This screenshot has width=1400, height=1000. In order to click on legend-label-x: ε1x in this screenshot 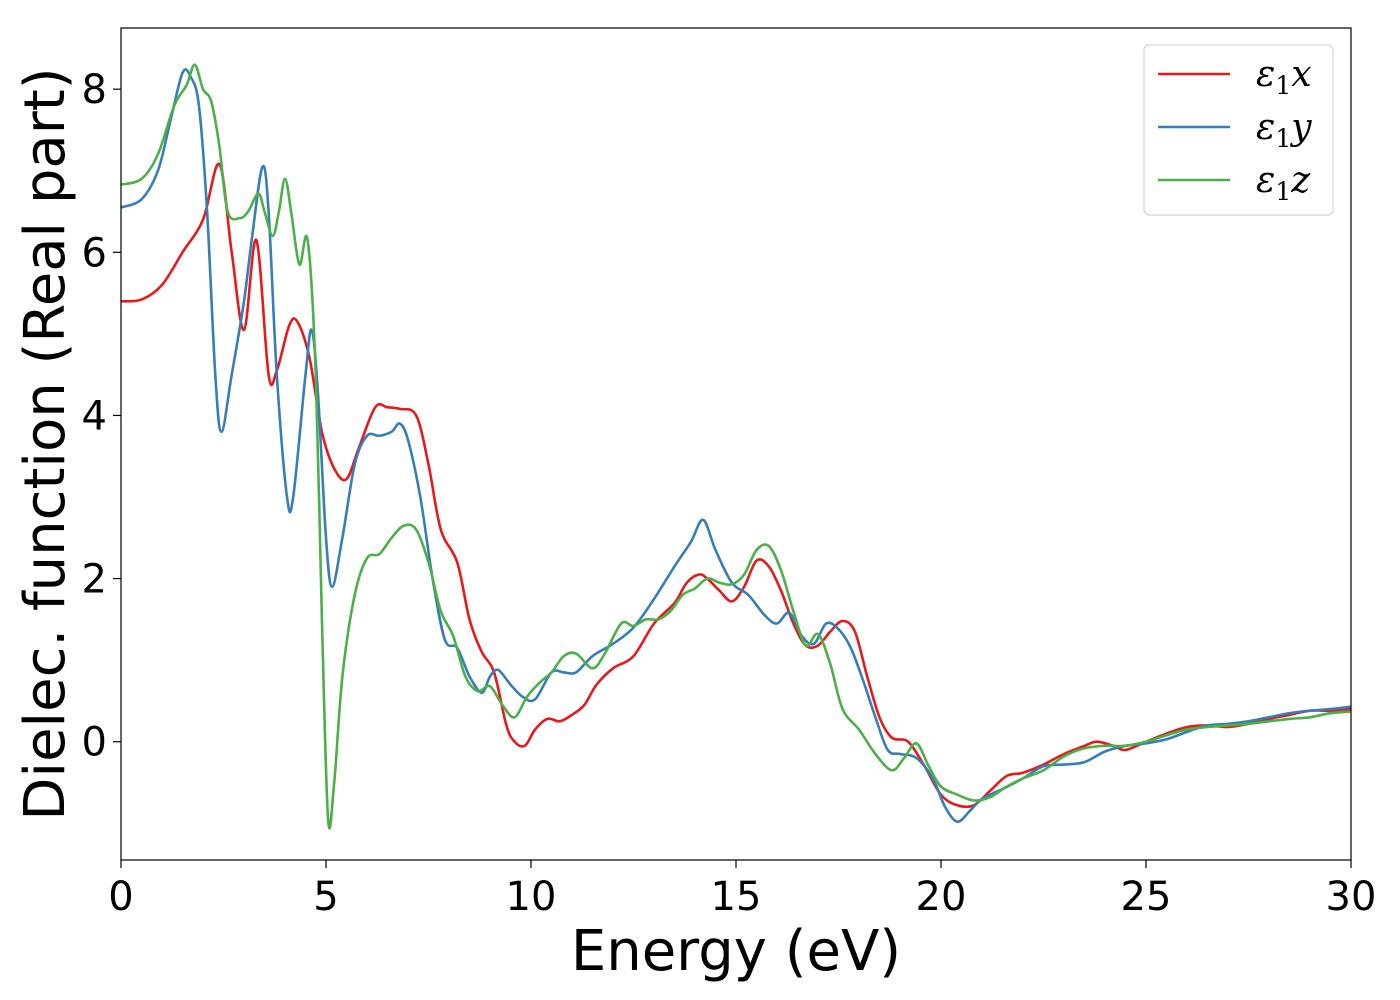, I will do `click(1284, 77)`.